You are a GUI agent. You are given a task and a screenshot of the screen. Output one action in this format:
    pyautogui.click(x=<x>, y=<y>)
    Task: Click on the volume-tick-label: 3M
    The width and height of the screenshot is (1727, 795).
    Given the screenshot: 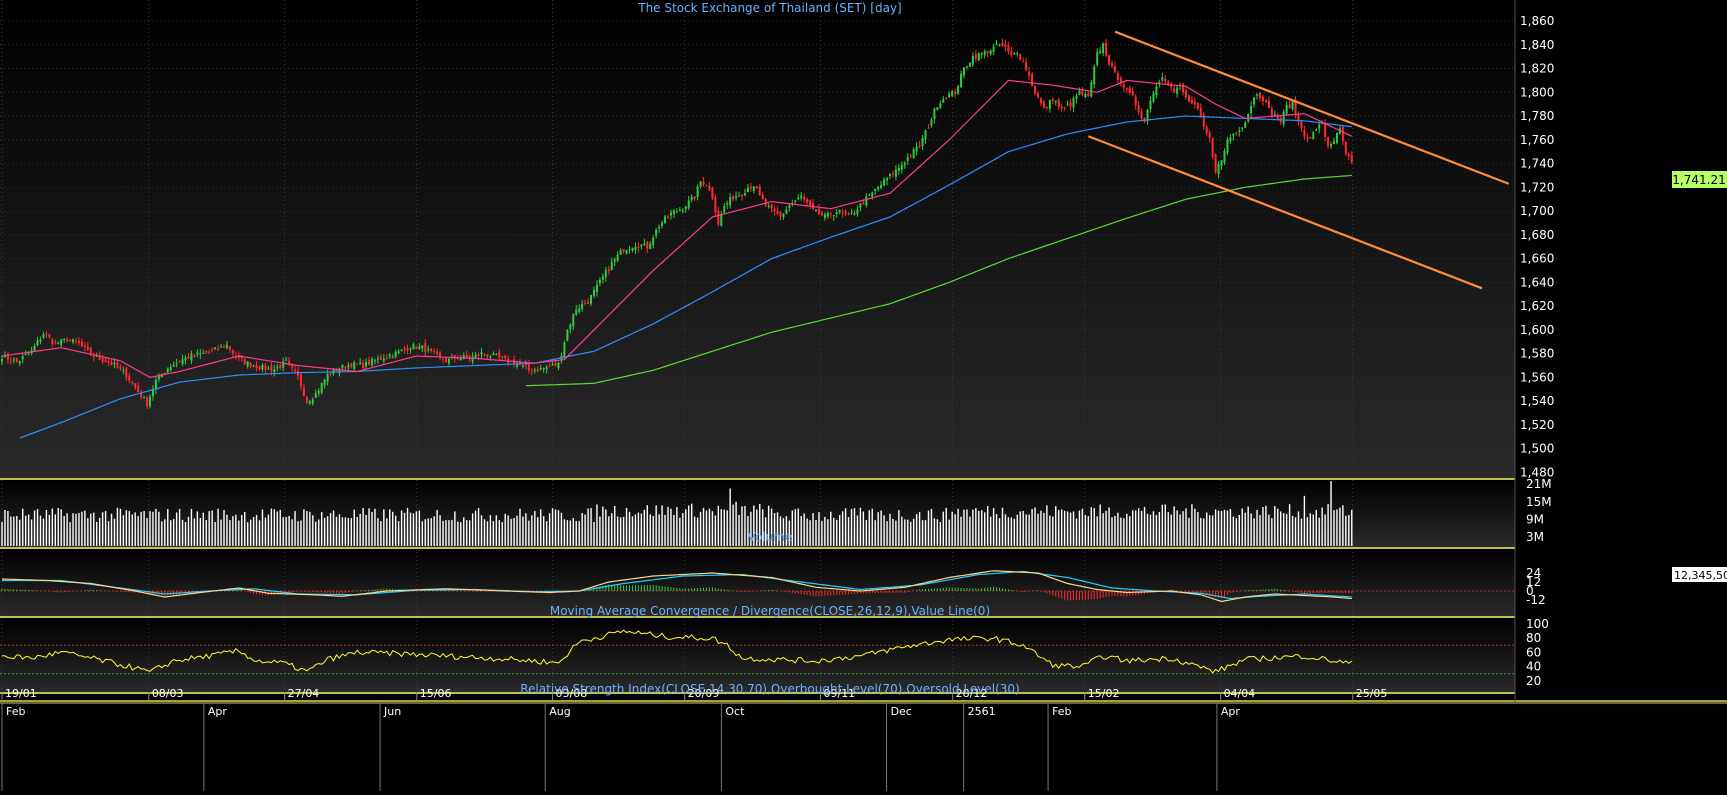 What is the action you would take?
    pyautogui.click(x=1535, y=537)
    